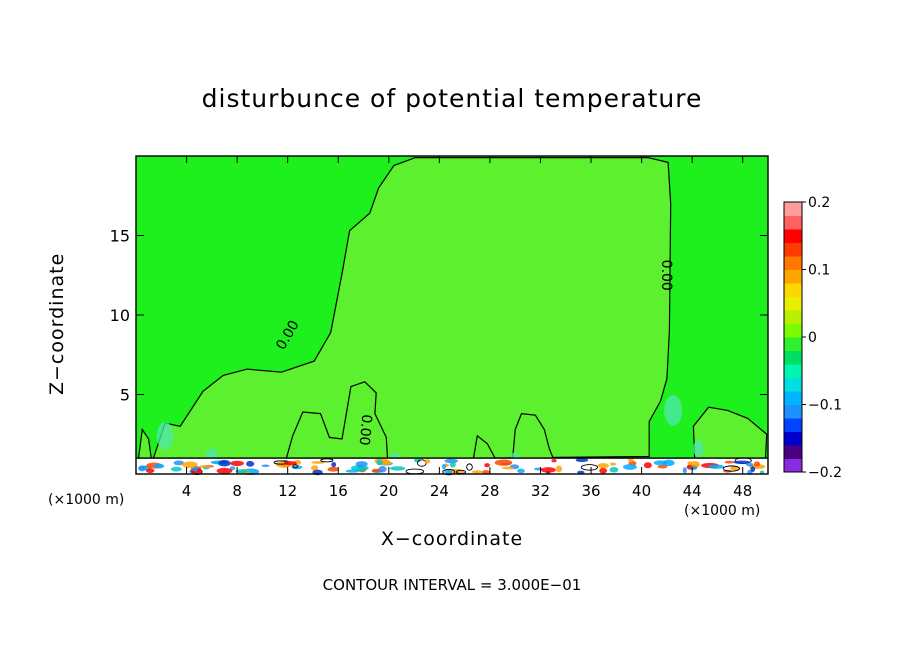 This screenshot has width=904, height=654. Describe the element at coordinates (439, 491) in the screenshot. I see `x-tick-label: 24` at that location.